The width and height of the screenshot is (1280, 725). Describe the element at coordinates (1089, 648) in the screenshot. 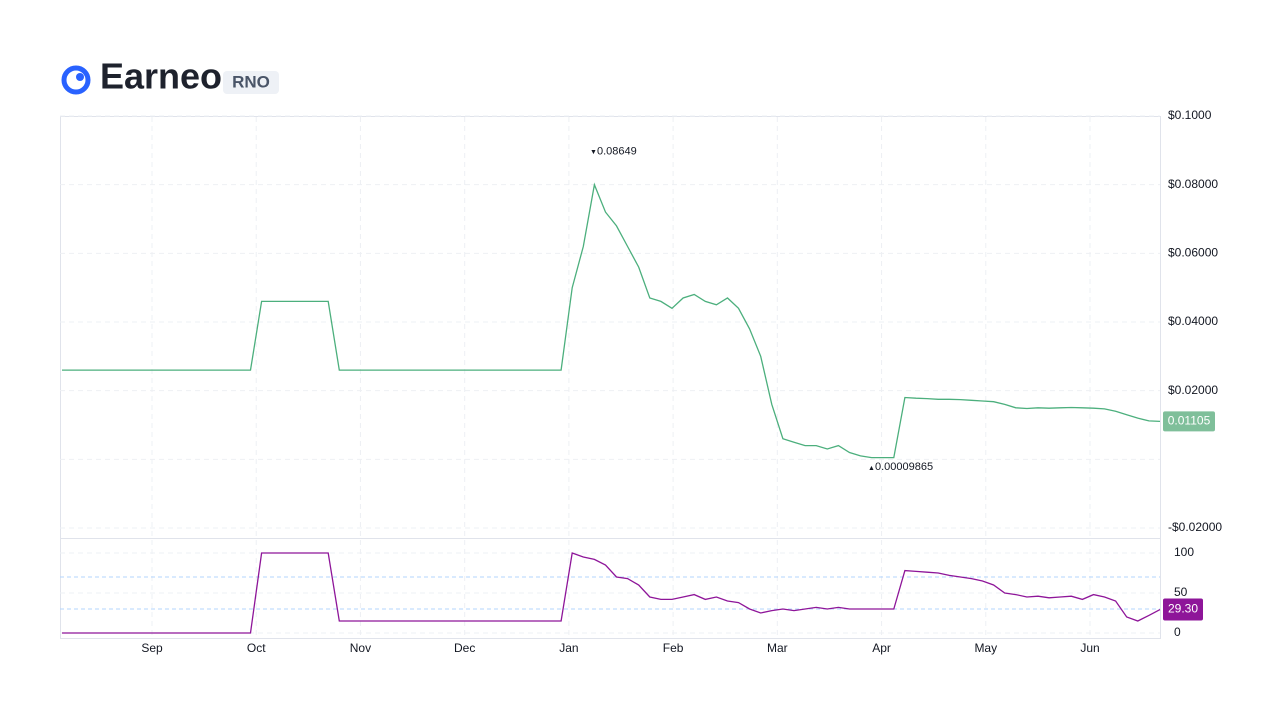

I see `x-tick-label: Jun` at that location.